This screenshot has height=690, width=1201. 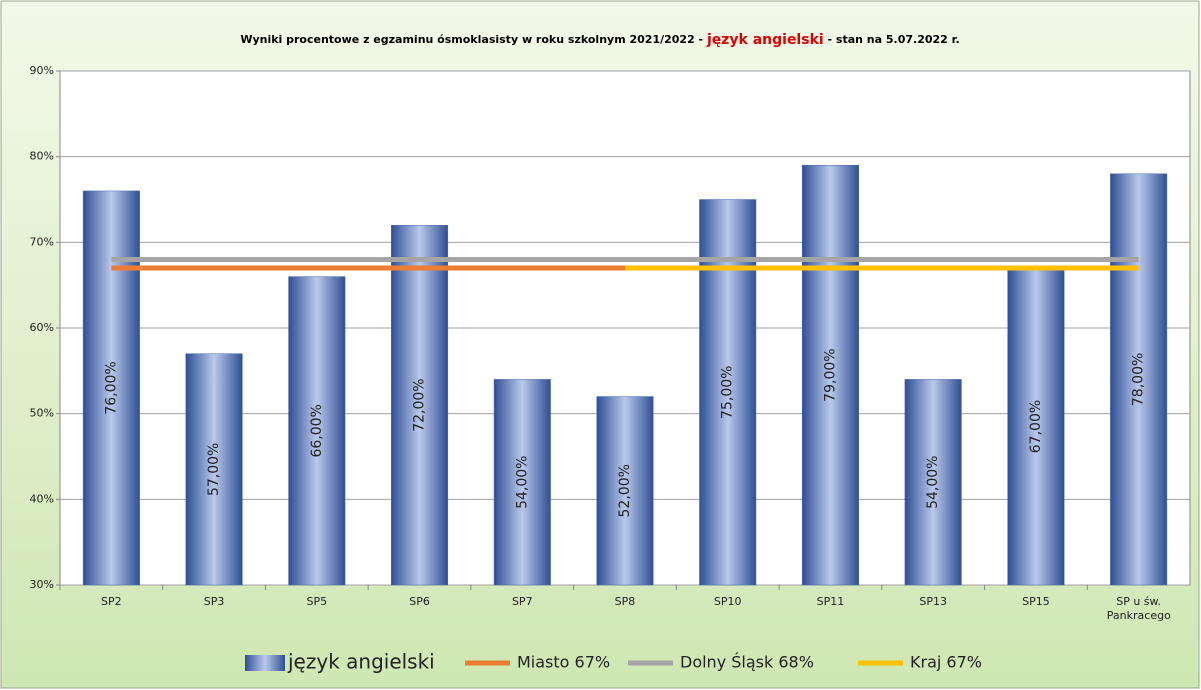 I want to click on x-tick-label: SP8, so click(x=625, y=601).